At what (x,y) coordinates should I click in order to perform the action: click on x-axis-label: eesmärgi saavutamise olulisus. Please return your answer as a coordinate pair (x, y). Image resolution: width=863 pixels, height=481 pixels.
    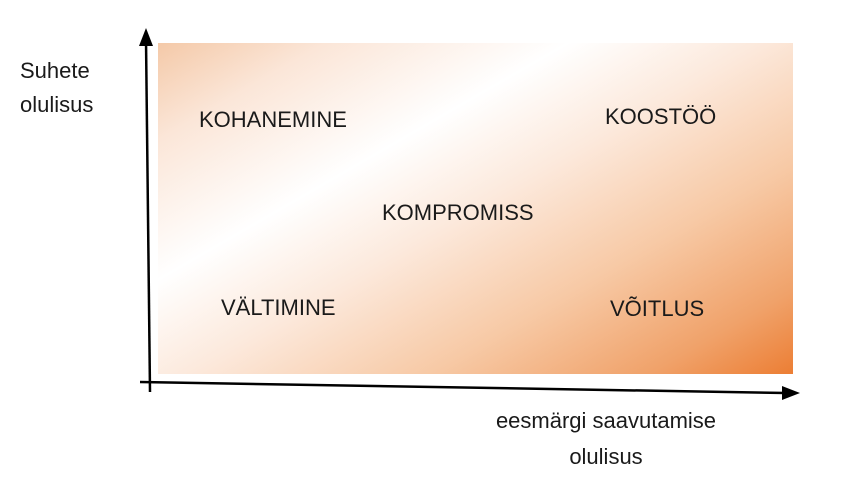
    Looking at the image, I should click on (606, 439).